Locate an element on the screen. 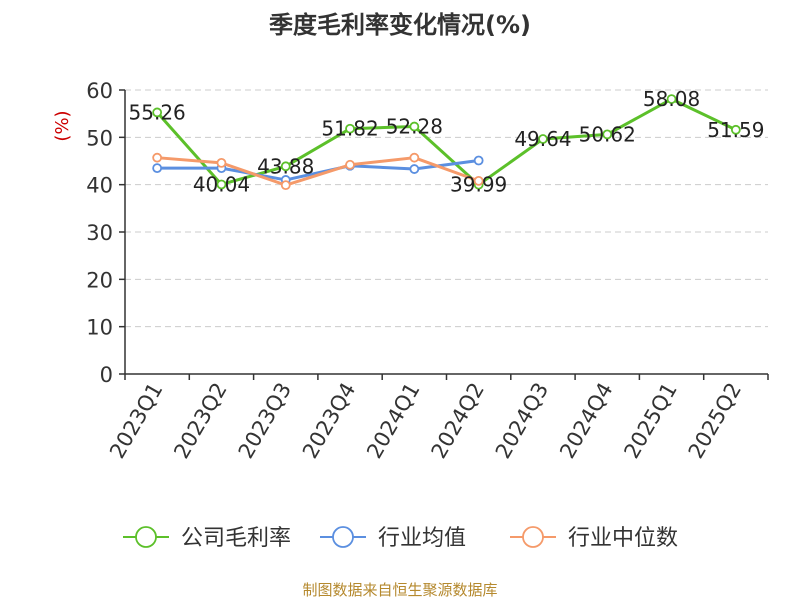 The width and height of the screenshot is (800, 600). data-label: 49.64 is located at coordinates (542, 139).